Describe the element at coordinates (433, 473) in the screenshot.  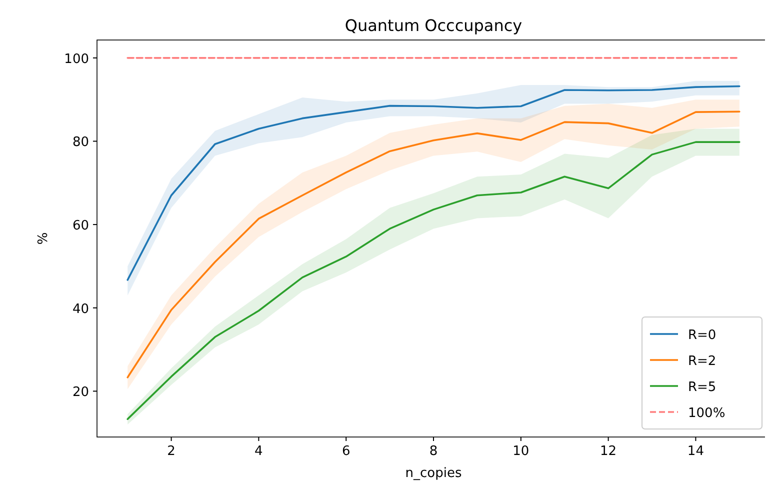
I see `x-axis-title: n_copies` at that location.